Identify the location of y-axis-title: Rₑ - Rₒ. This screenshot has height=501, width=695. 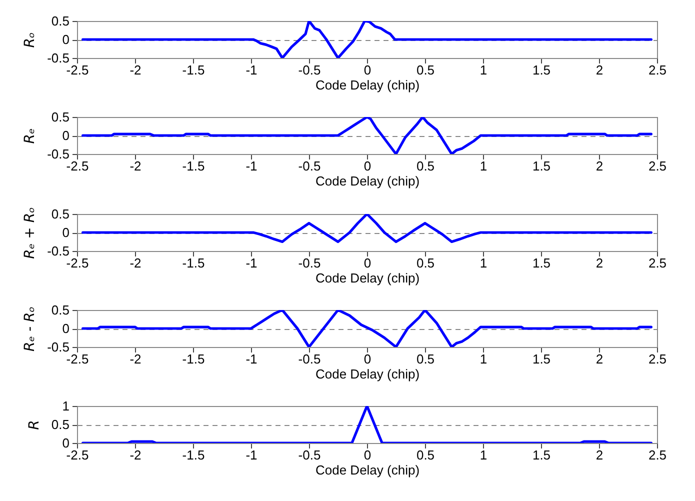
(30, 329).